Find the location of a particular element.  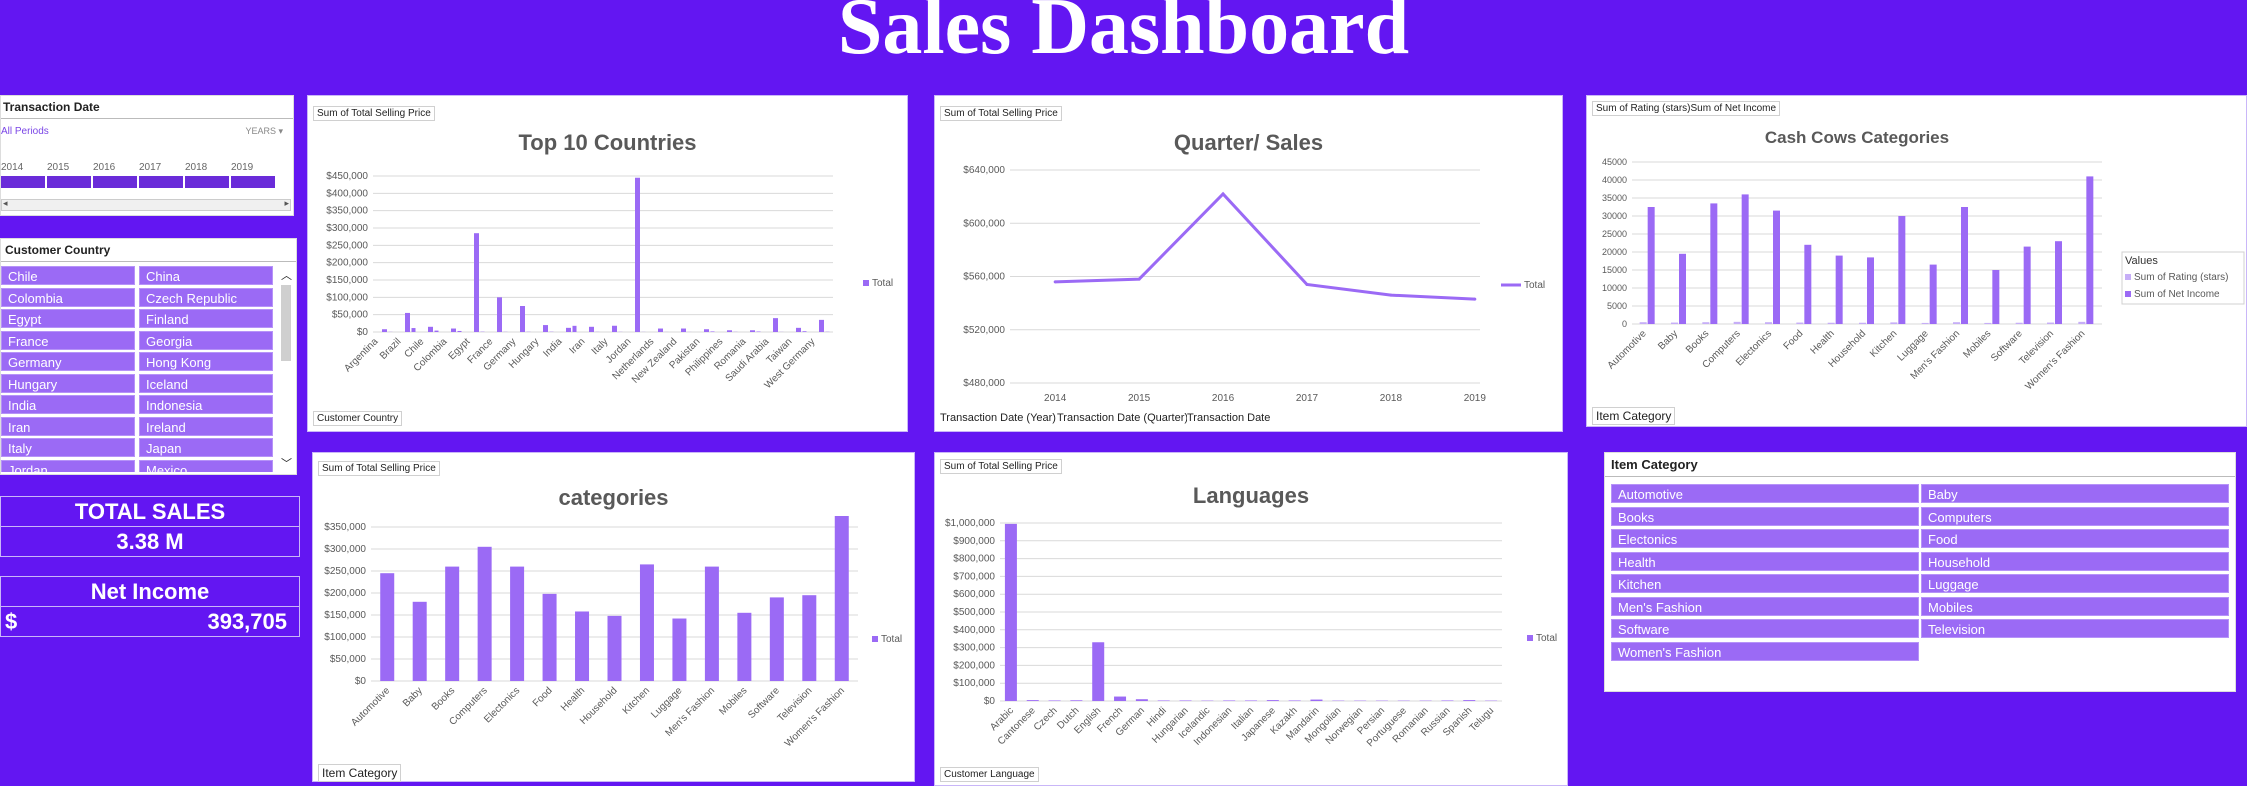

country-tile: Indonesia is located at coordinates (206, 404).